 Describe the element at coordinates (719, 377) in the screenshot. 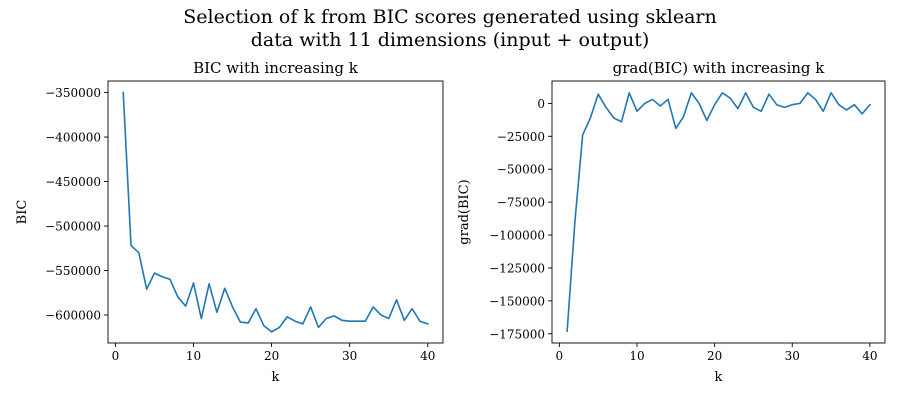

I see `chart-2-xlabel: k` at that location.